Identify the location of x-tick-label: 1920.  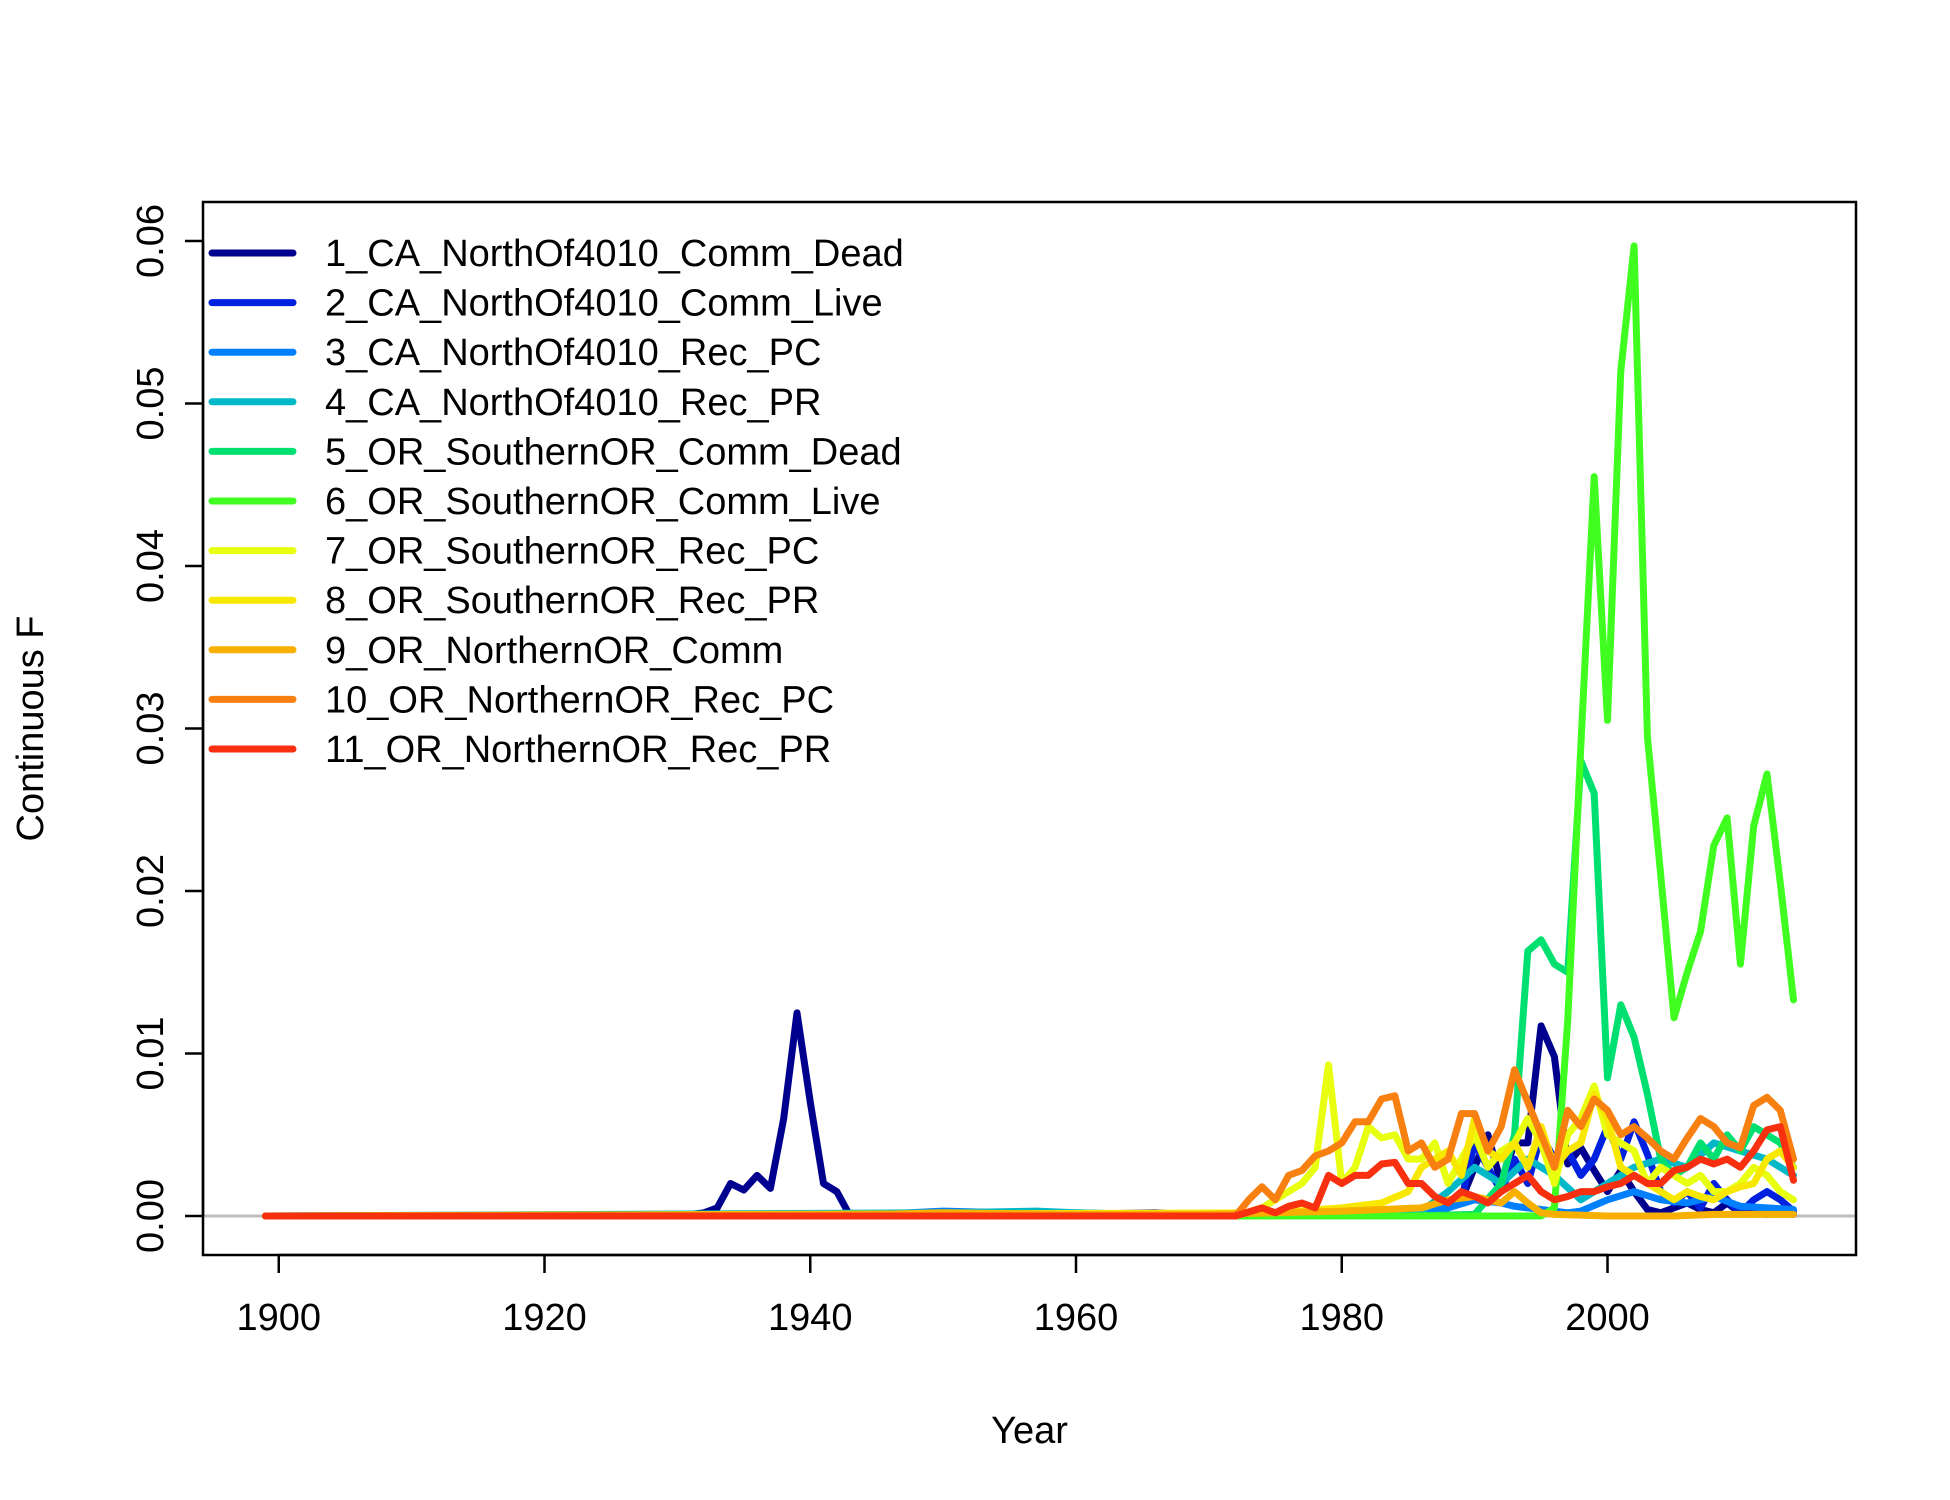
(544, 1318).